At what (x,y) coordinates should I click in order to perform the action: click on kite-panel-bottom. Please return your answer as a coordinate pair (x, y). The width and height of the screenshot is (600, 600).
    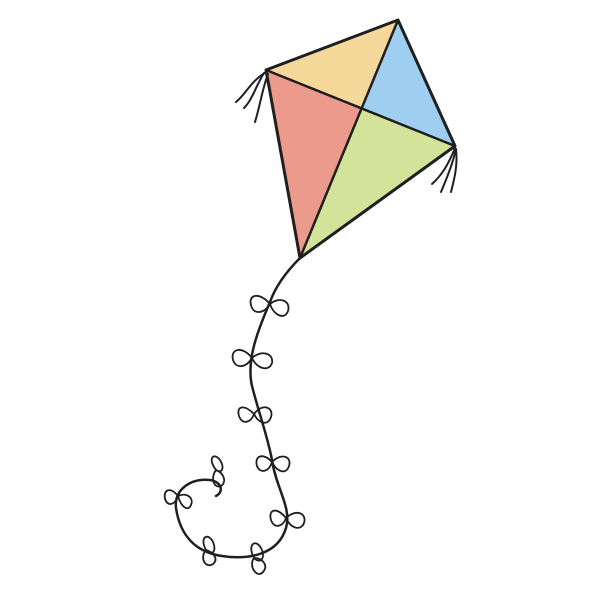
    Looking at the image, I should click on (377, 184).